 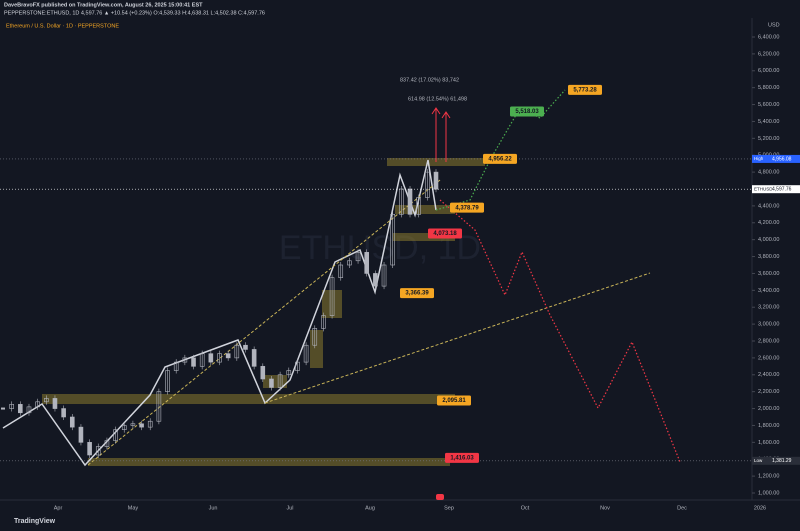 What do you see at coordinates (768, 54) in the screenshot?
I see `y-tick-label: 6,200.00` at bounding box center [768, 54].